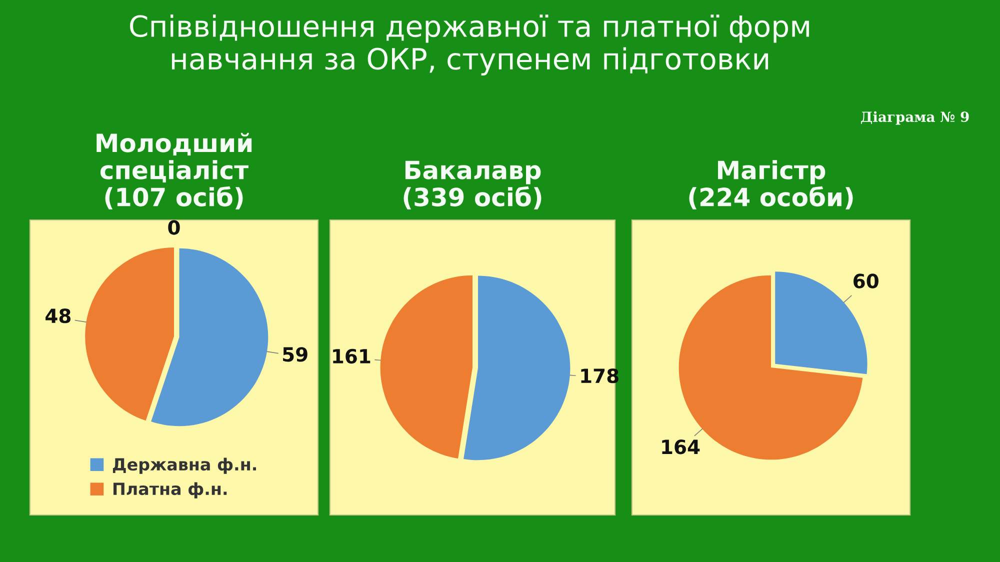  What do you see at coordinates (174, 171) in the screenshot?
I see `chart-title: Молодший спеціаліст (107 осіб)` at bounding box center [174, 171].